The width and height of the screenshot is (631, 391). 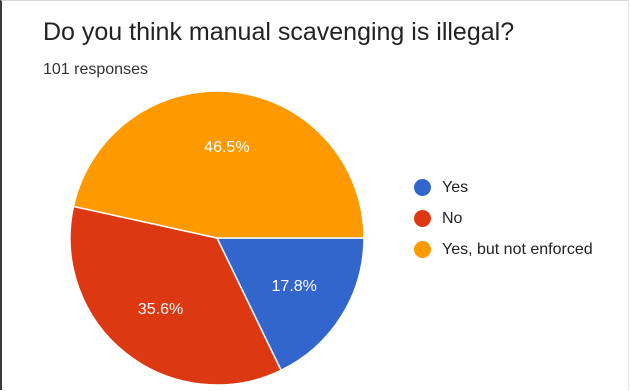 I want to click on chart-legend: Yes No Yes, but not enforced, so click(x=503, y=218).